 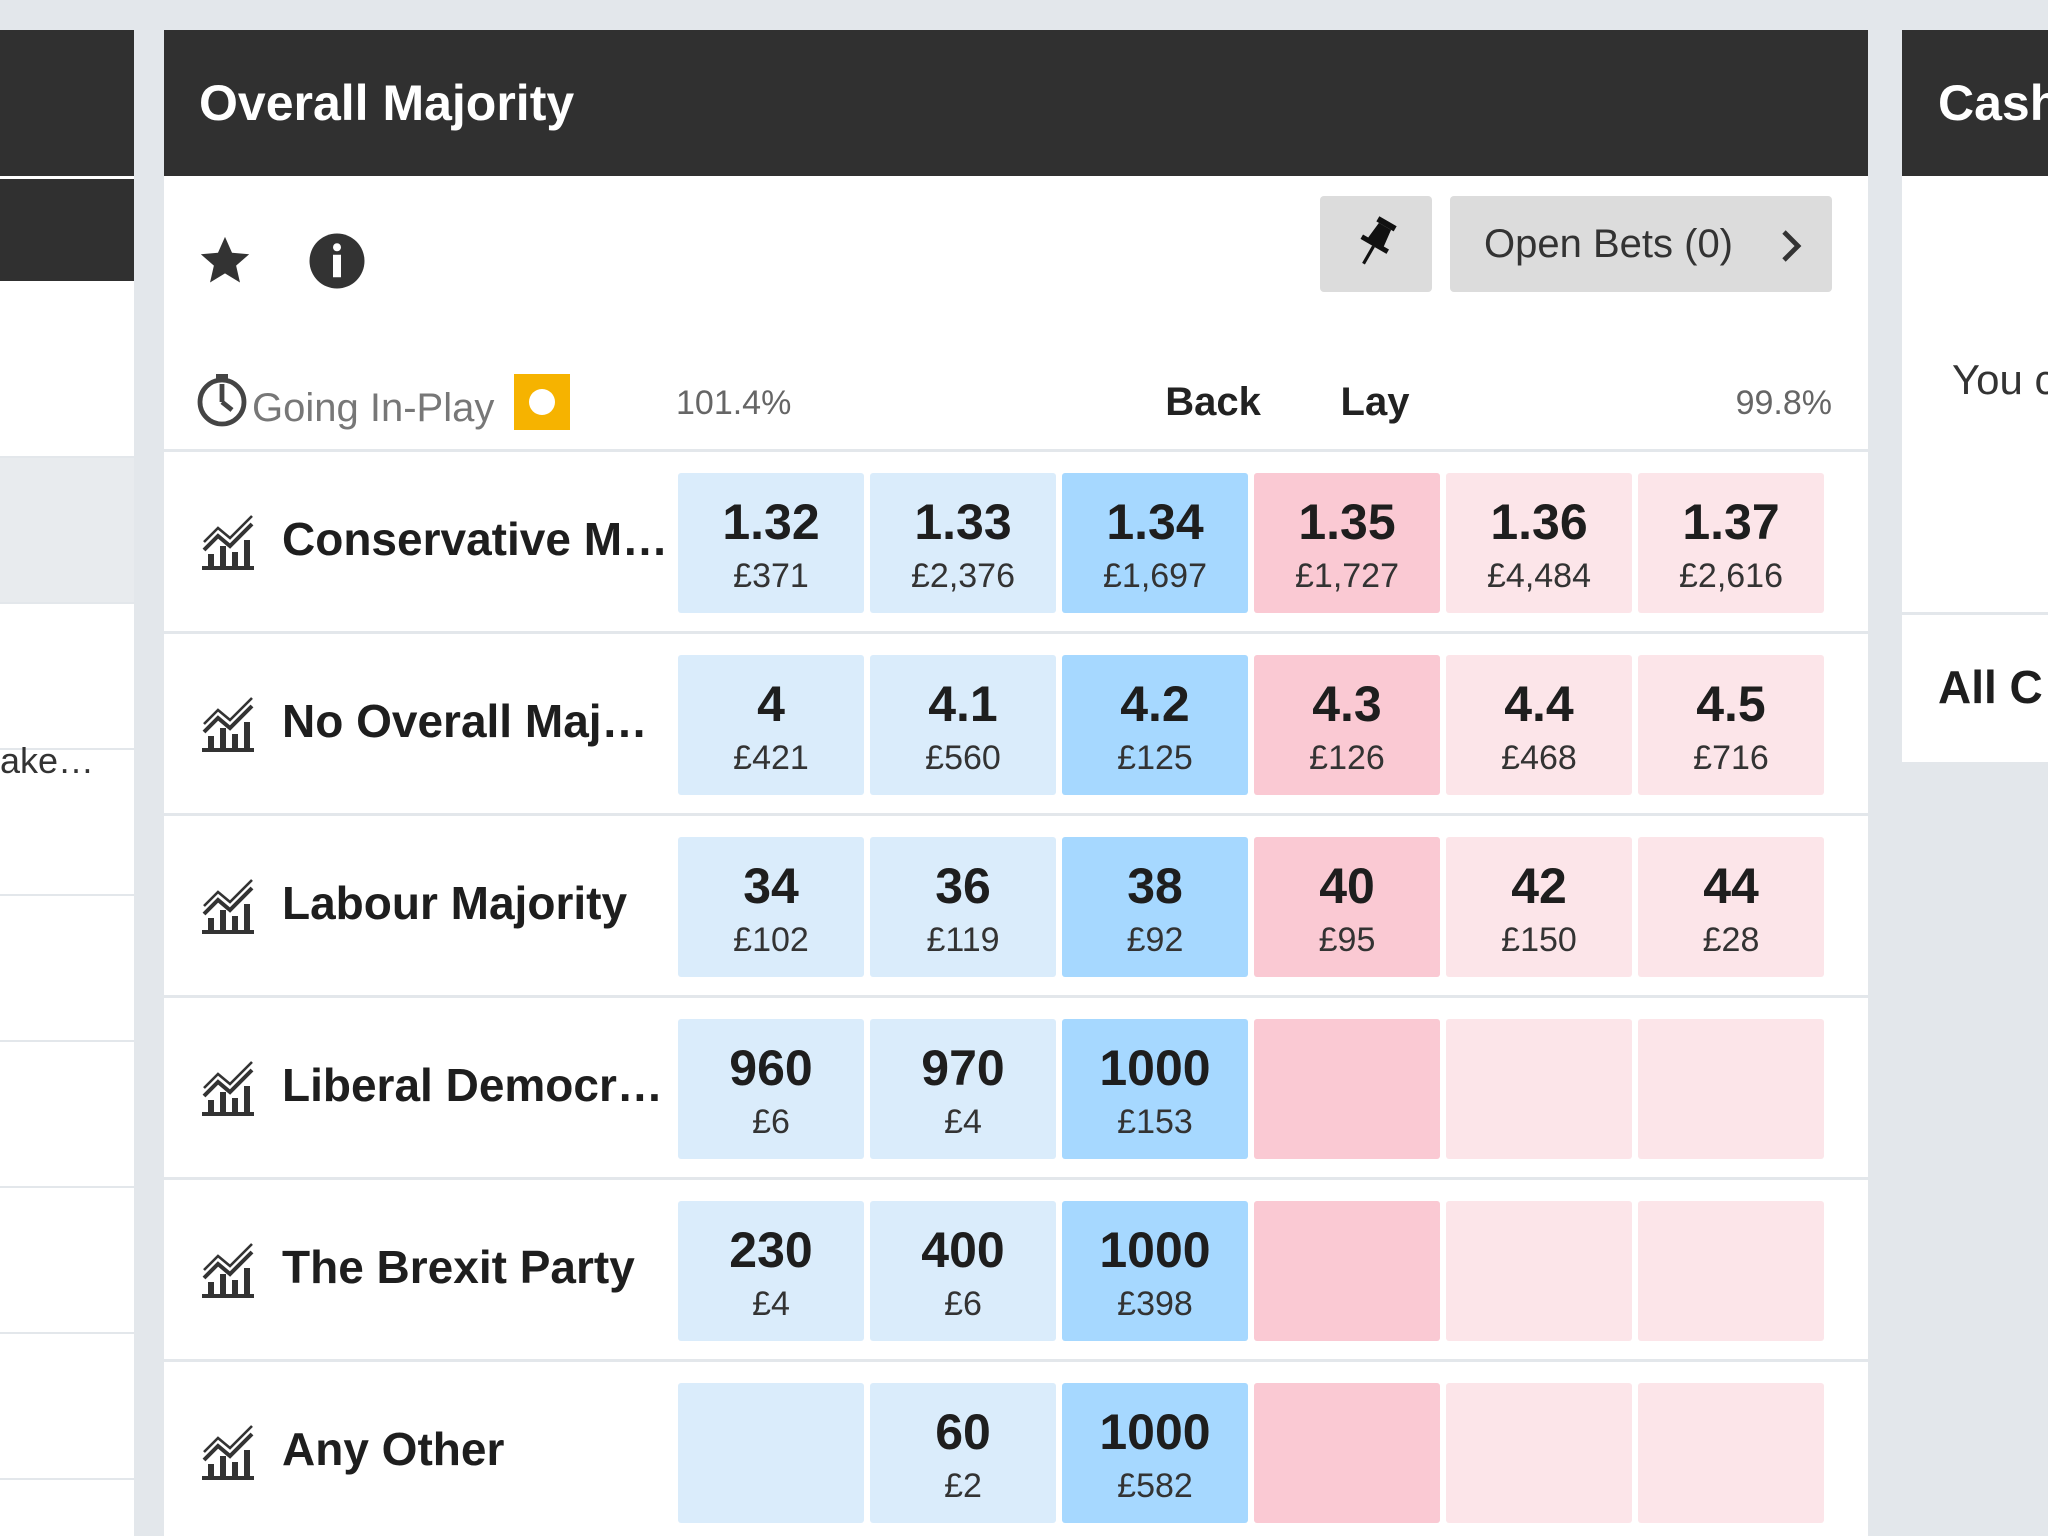 I want to click on price-odds: 36, so click(x=963, y=886).